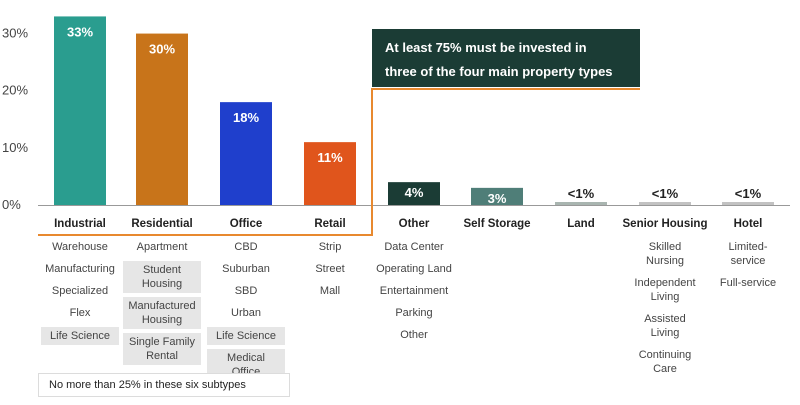 This screenshot has height=405, width=800. What do you see at coordinates (665, 203) in the screenshot?
I see `bar-senior-housing` at bounding box center [665, 203].